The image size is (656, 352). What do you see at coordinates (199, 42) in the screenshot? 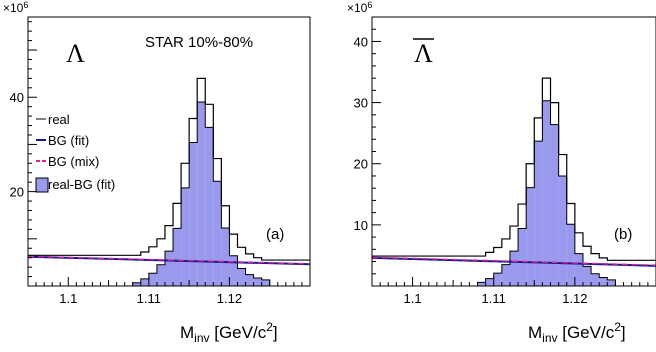
I see `experiment-label: STAR 10%-80%` at bounding box center [199, 42].